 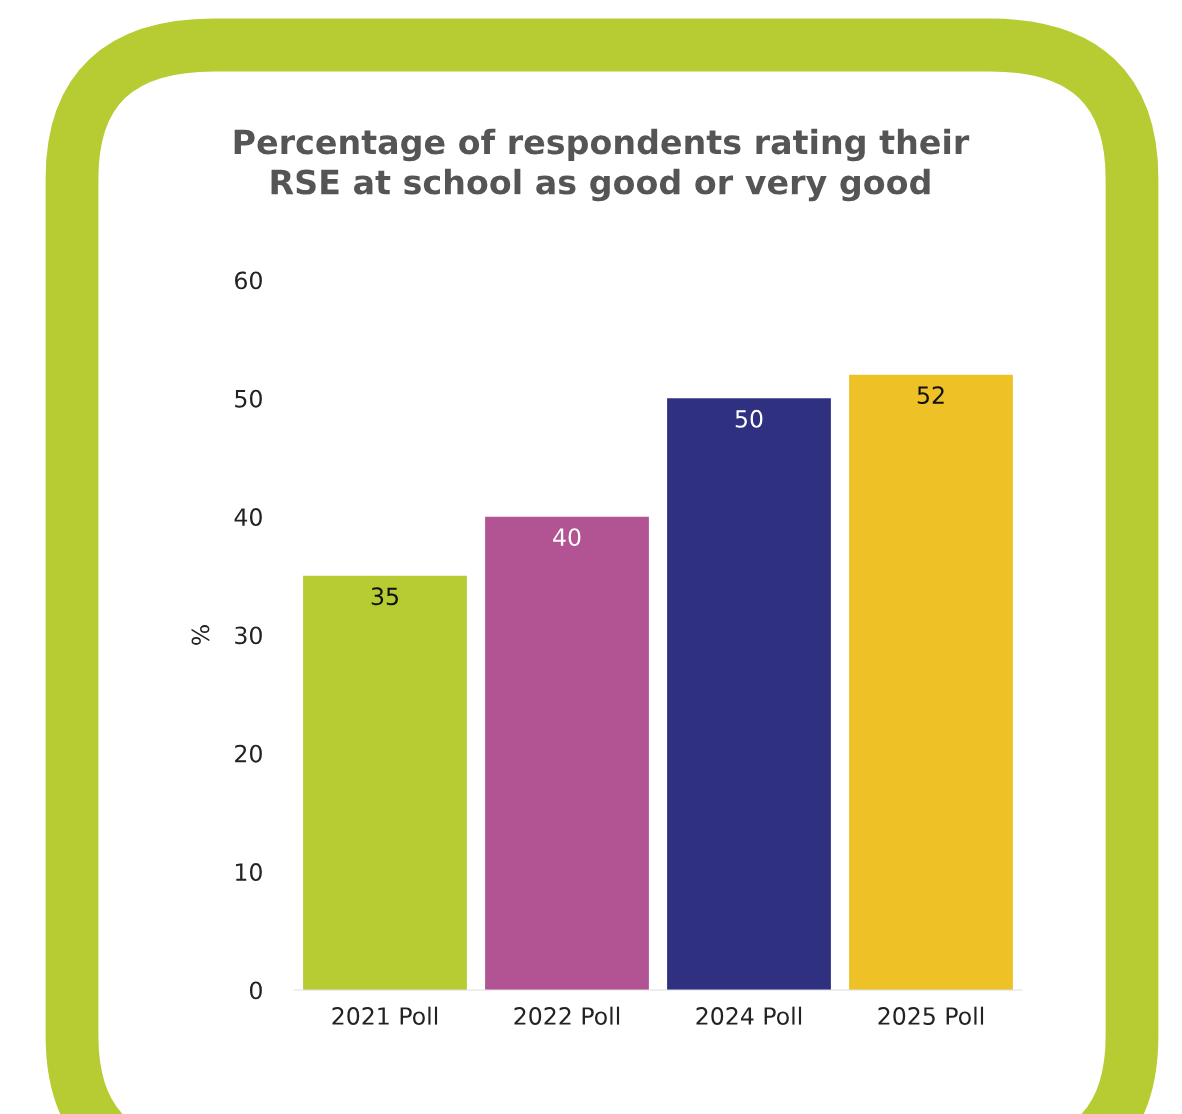 What do you see at coordinates (248, 635) in the screenshot?
I see `y-tick-label: 30` at bounding box center [248, 635].